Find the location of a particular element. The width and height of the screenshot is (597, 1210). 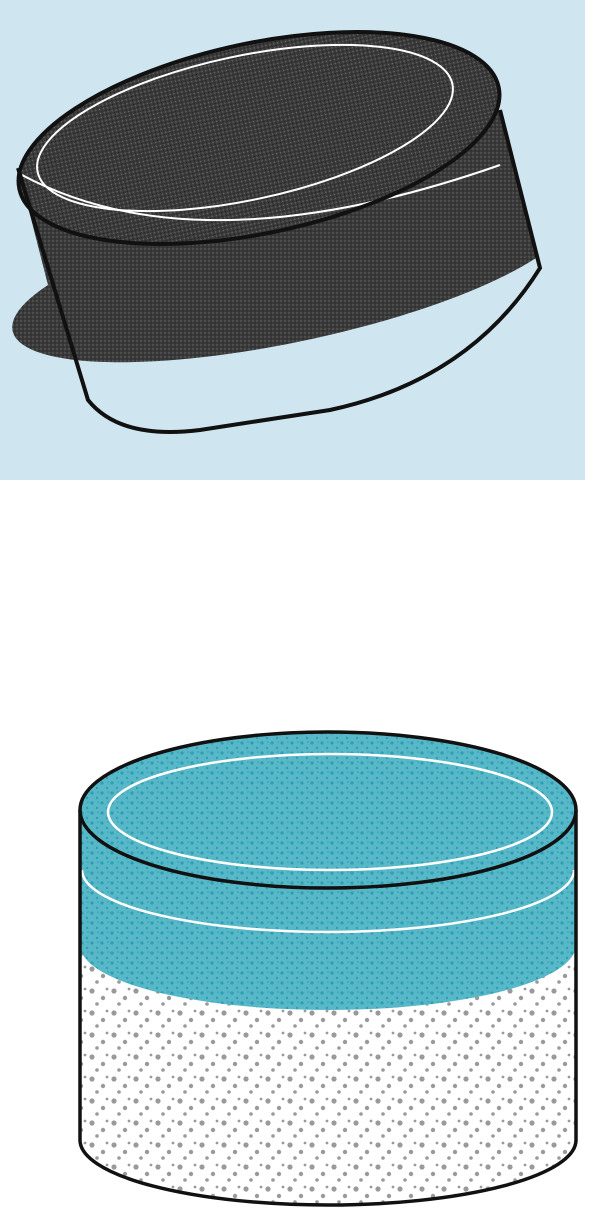

cylinder-top-face is located at coordinates (328, 810).